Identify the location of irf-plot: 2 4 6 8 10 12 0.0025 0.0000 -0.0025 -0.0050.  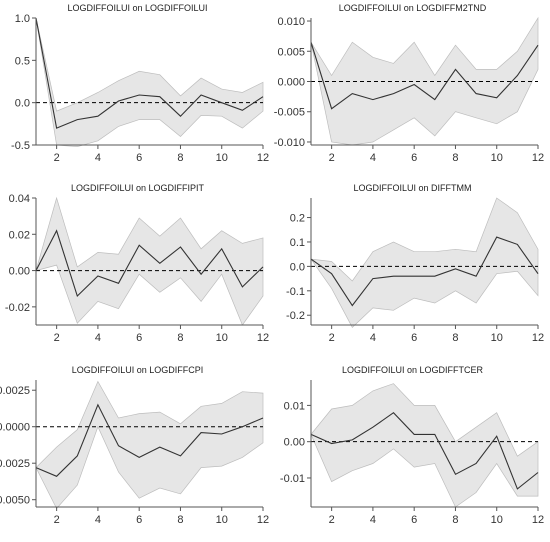
(134, 453).